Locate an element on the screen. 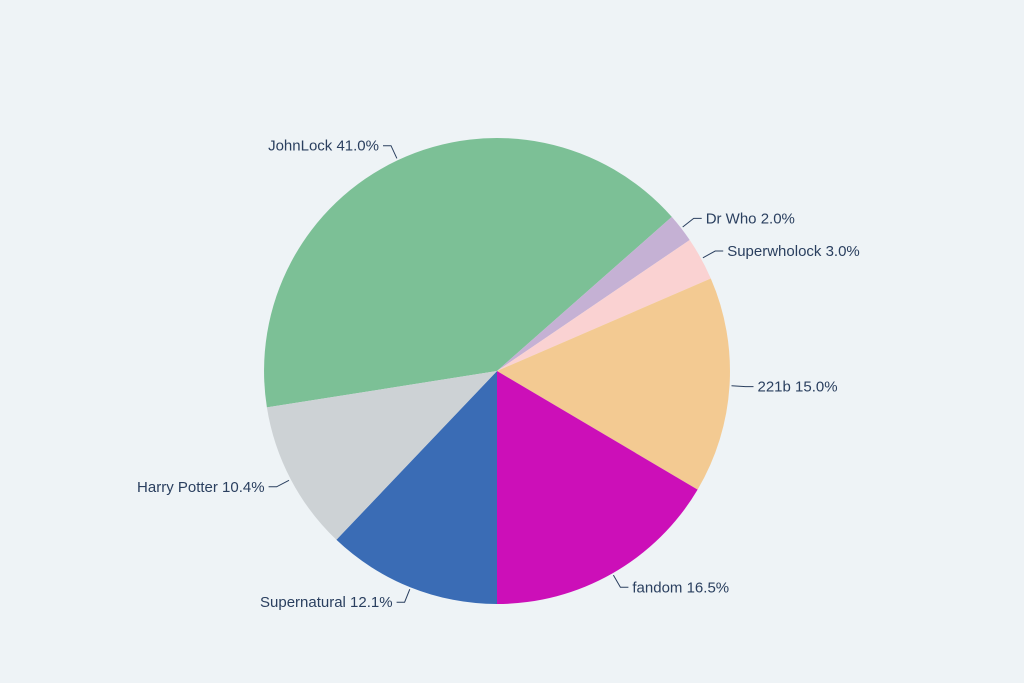 This screenshot has height=683, width=1024. slice-label-superwholock: Superwholock 3.0% is located at coordinates (793, 251).